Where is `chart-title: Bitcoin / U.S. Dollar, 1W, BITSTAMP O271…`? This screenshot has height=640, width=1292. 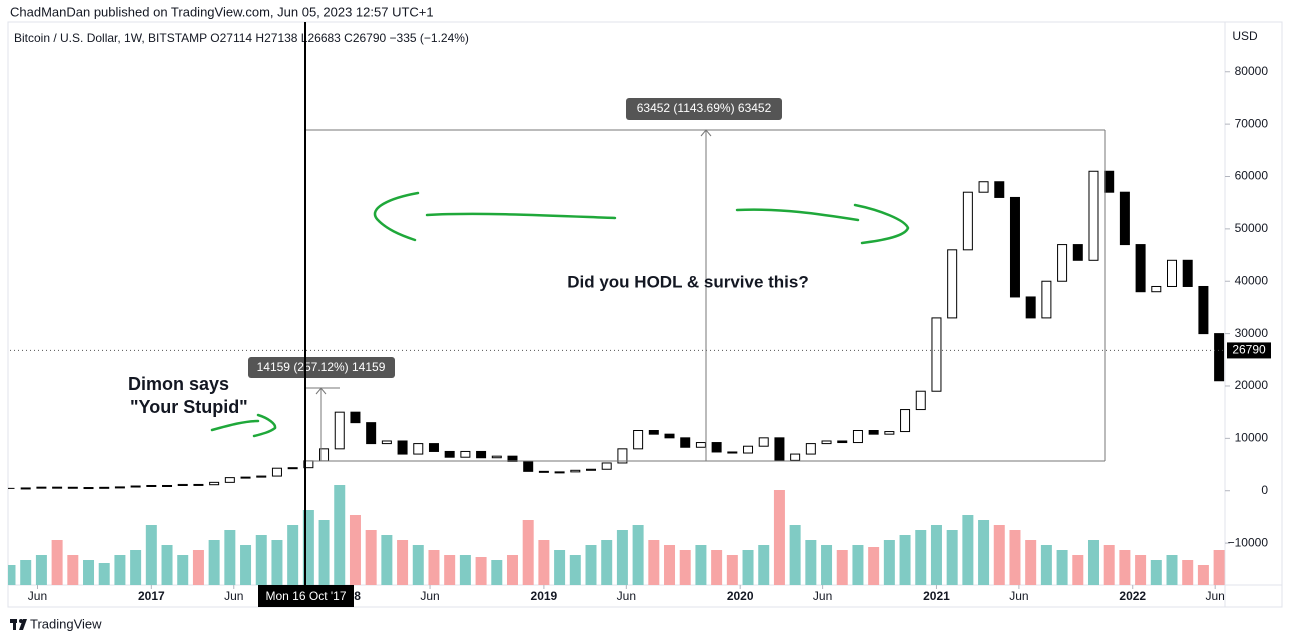 chart-title: Bitcoin / U.S. Dollar, 1W, BITSTAMP O271… is located at coordinates (241, 38).